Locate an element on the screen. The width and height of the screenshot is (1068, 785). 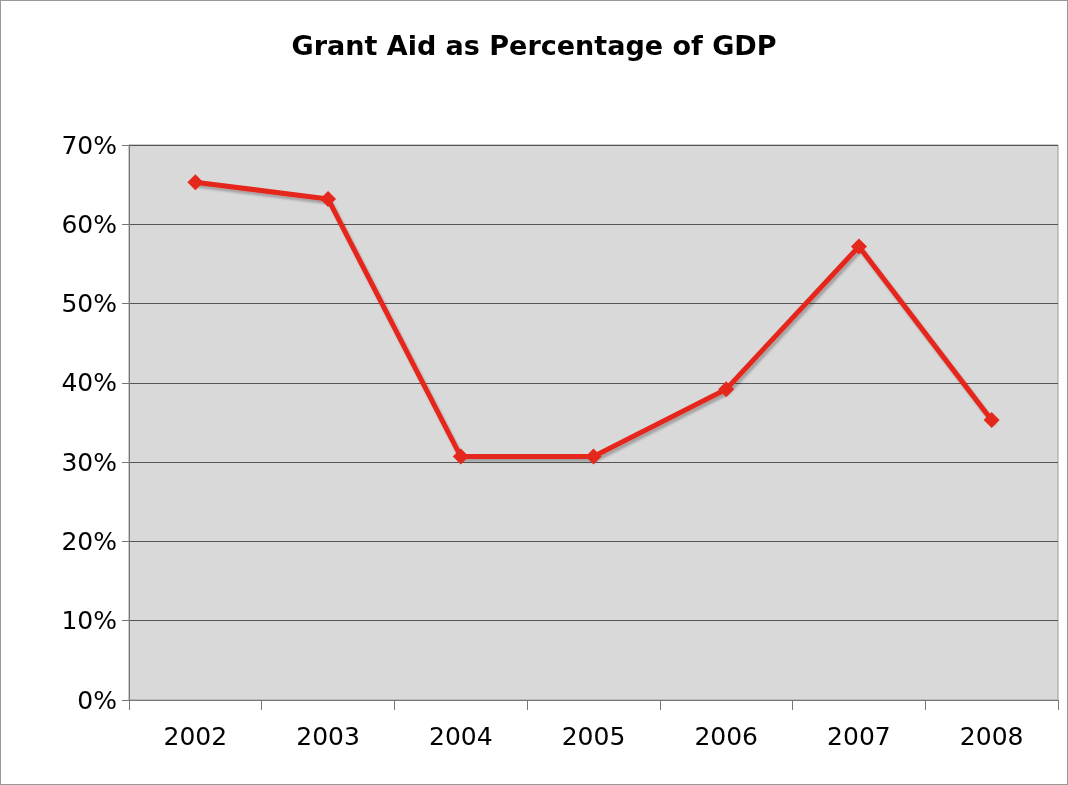
y-tick-label: 30% is located at coordinates (89, 462).